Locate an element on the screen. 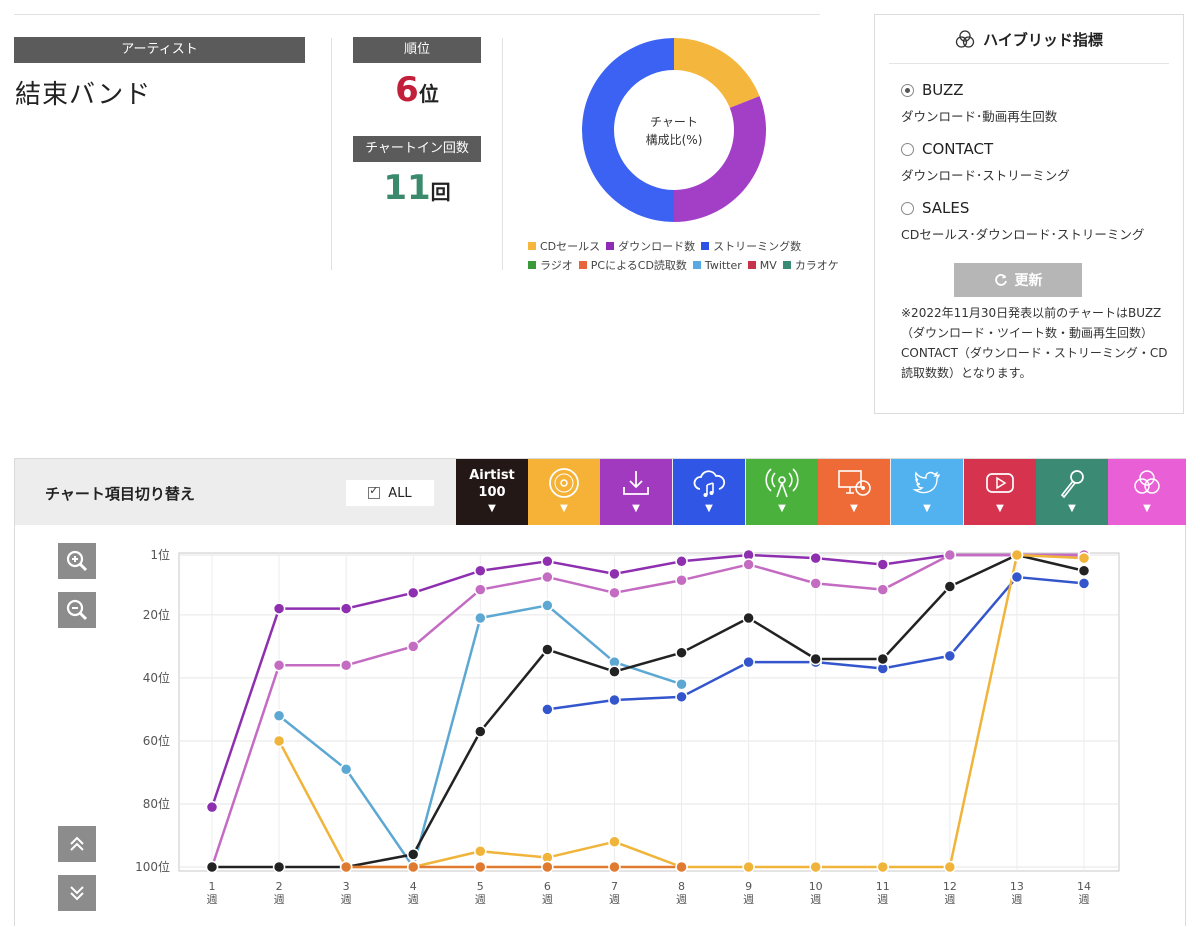  toggle-streaming: ▼ is located at coordinates (709, 492).